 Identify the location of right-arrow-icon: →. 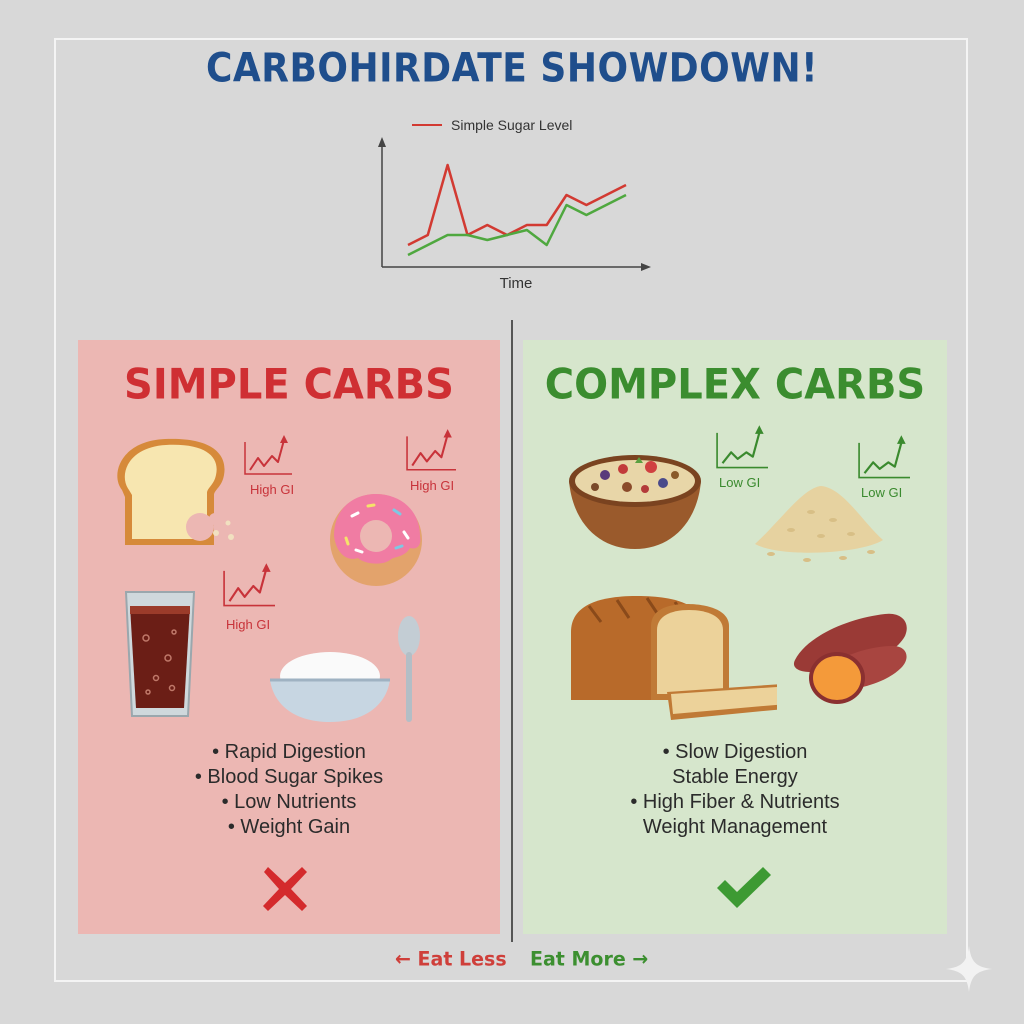
(640, 959).